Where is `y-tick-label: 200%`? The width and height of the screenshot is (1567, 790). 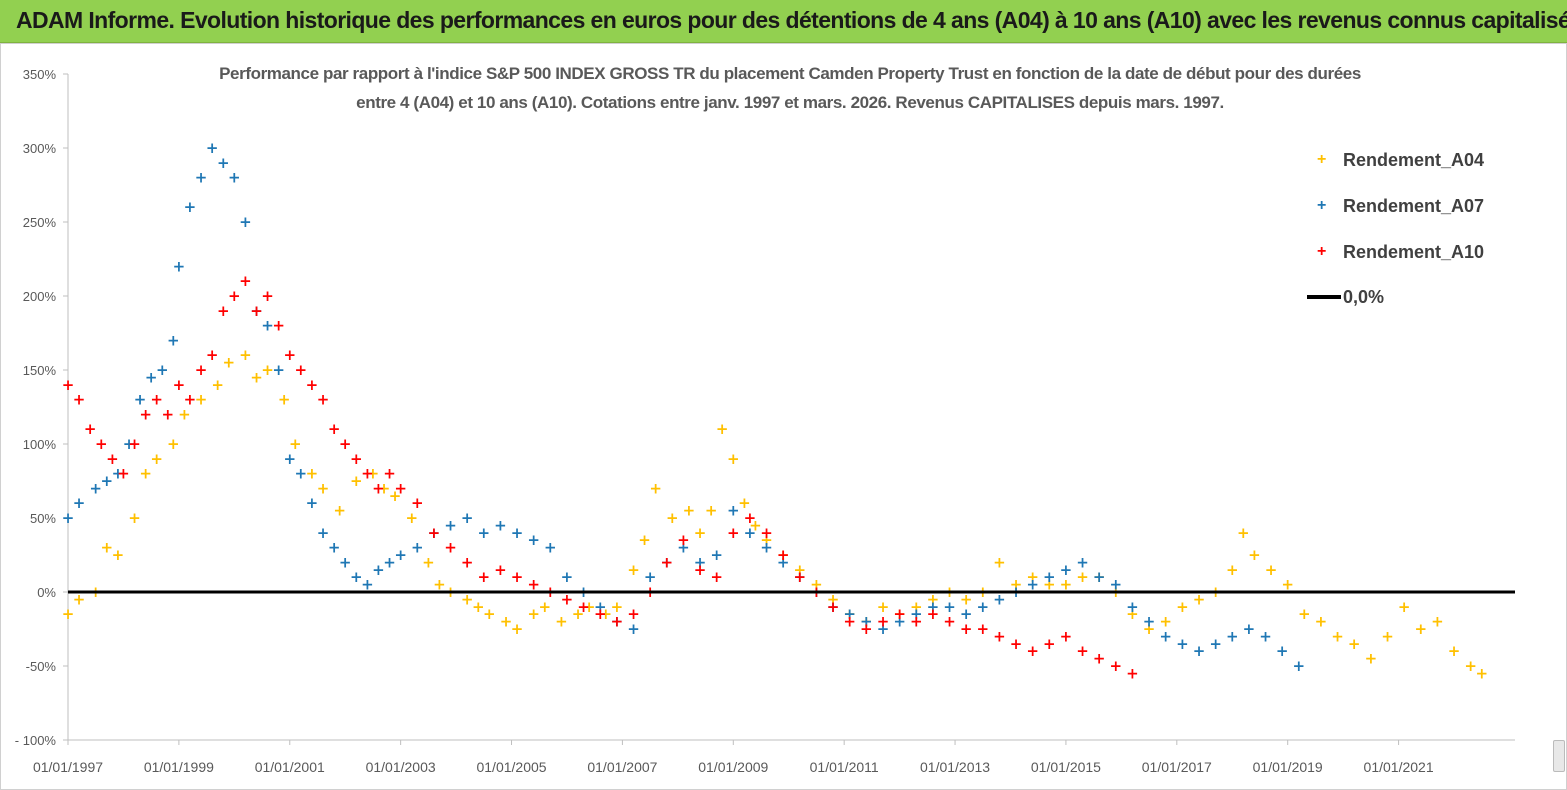
y-tick-label: 200% is located at coordinates (40, 296).